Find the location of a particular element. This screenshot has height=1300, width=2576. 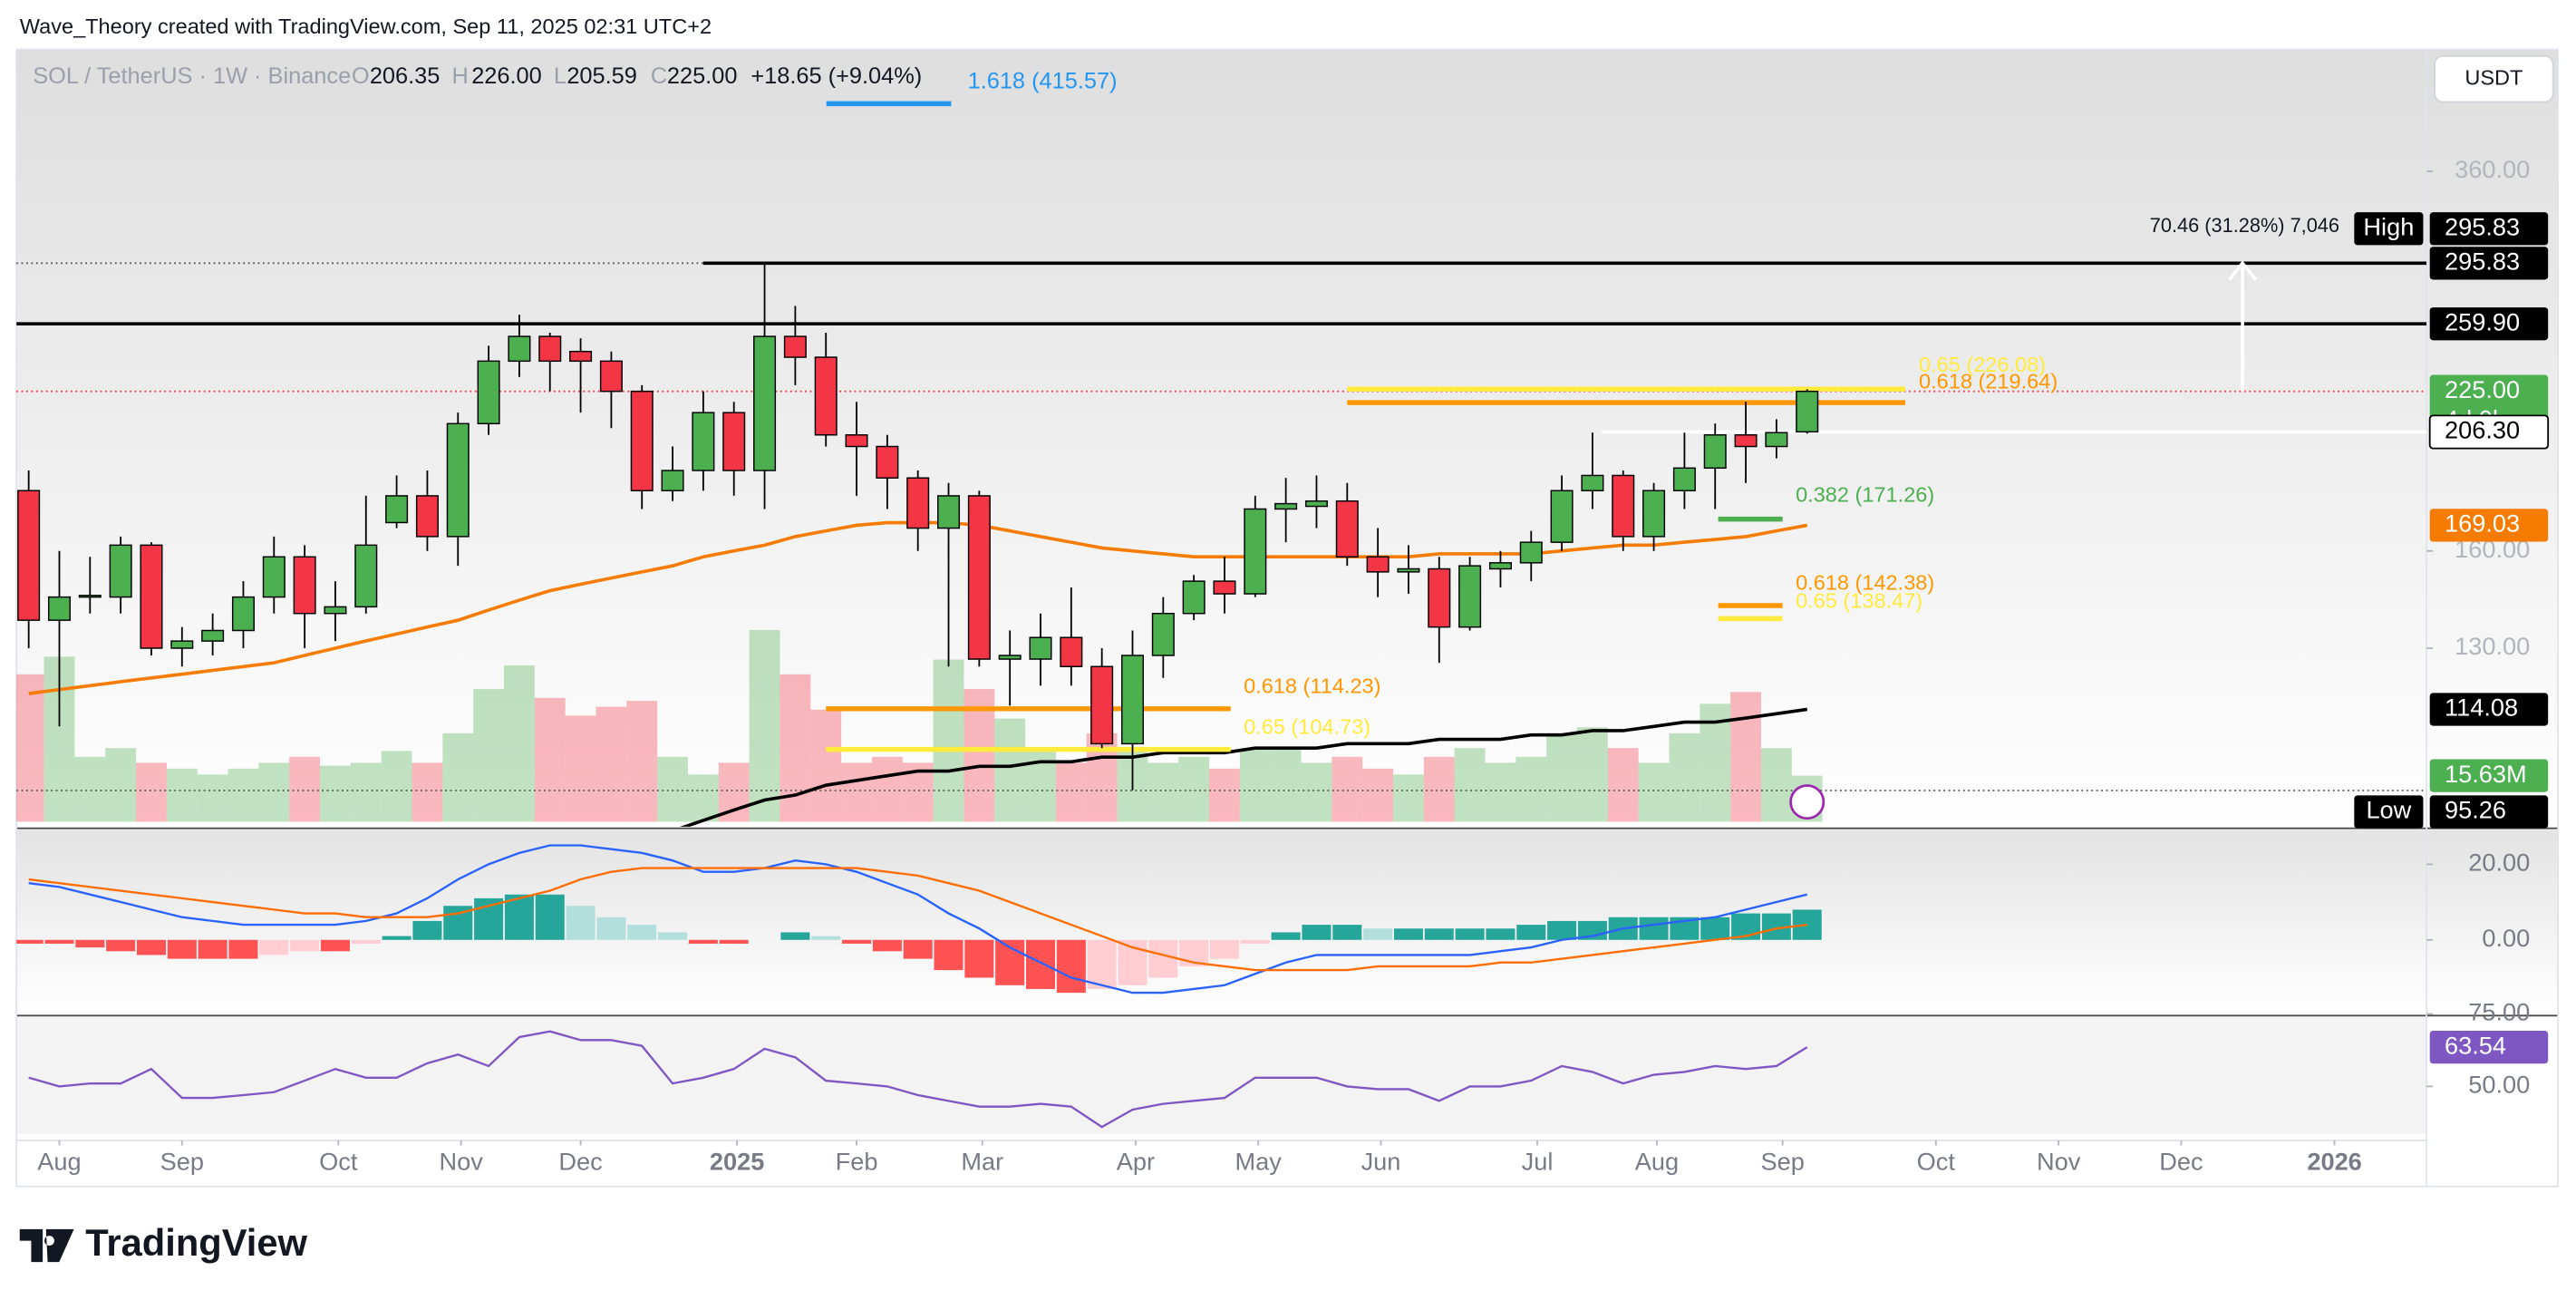

fib-label: 0.65 (138.47) is located at coordinates (1859, 600).